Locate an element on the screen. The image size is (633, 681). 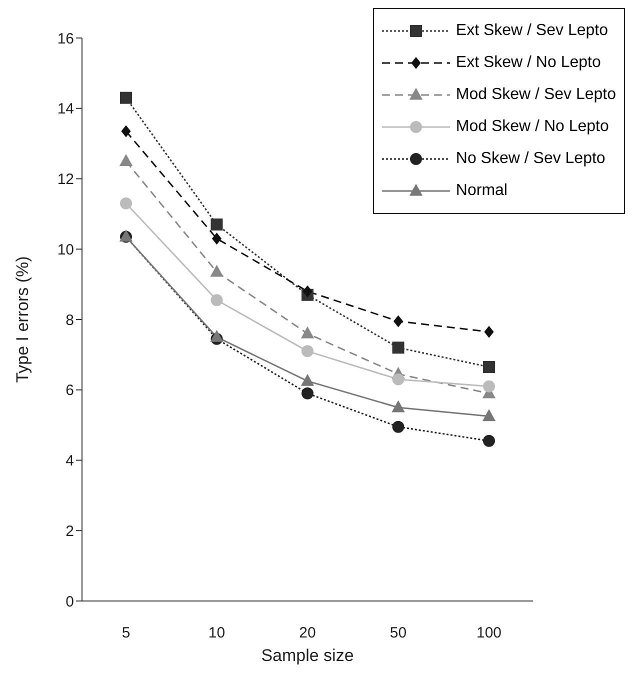
y-tick-label: 12 is located at coordinates (65, 179).